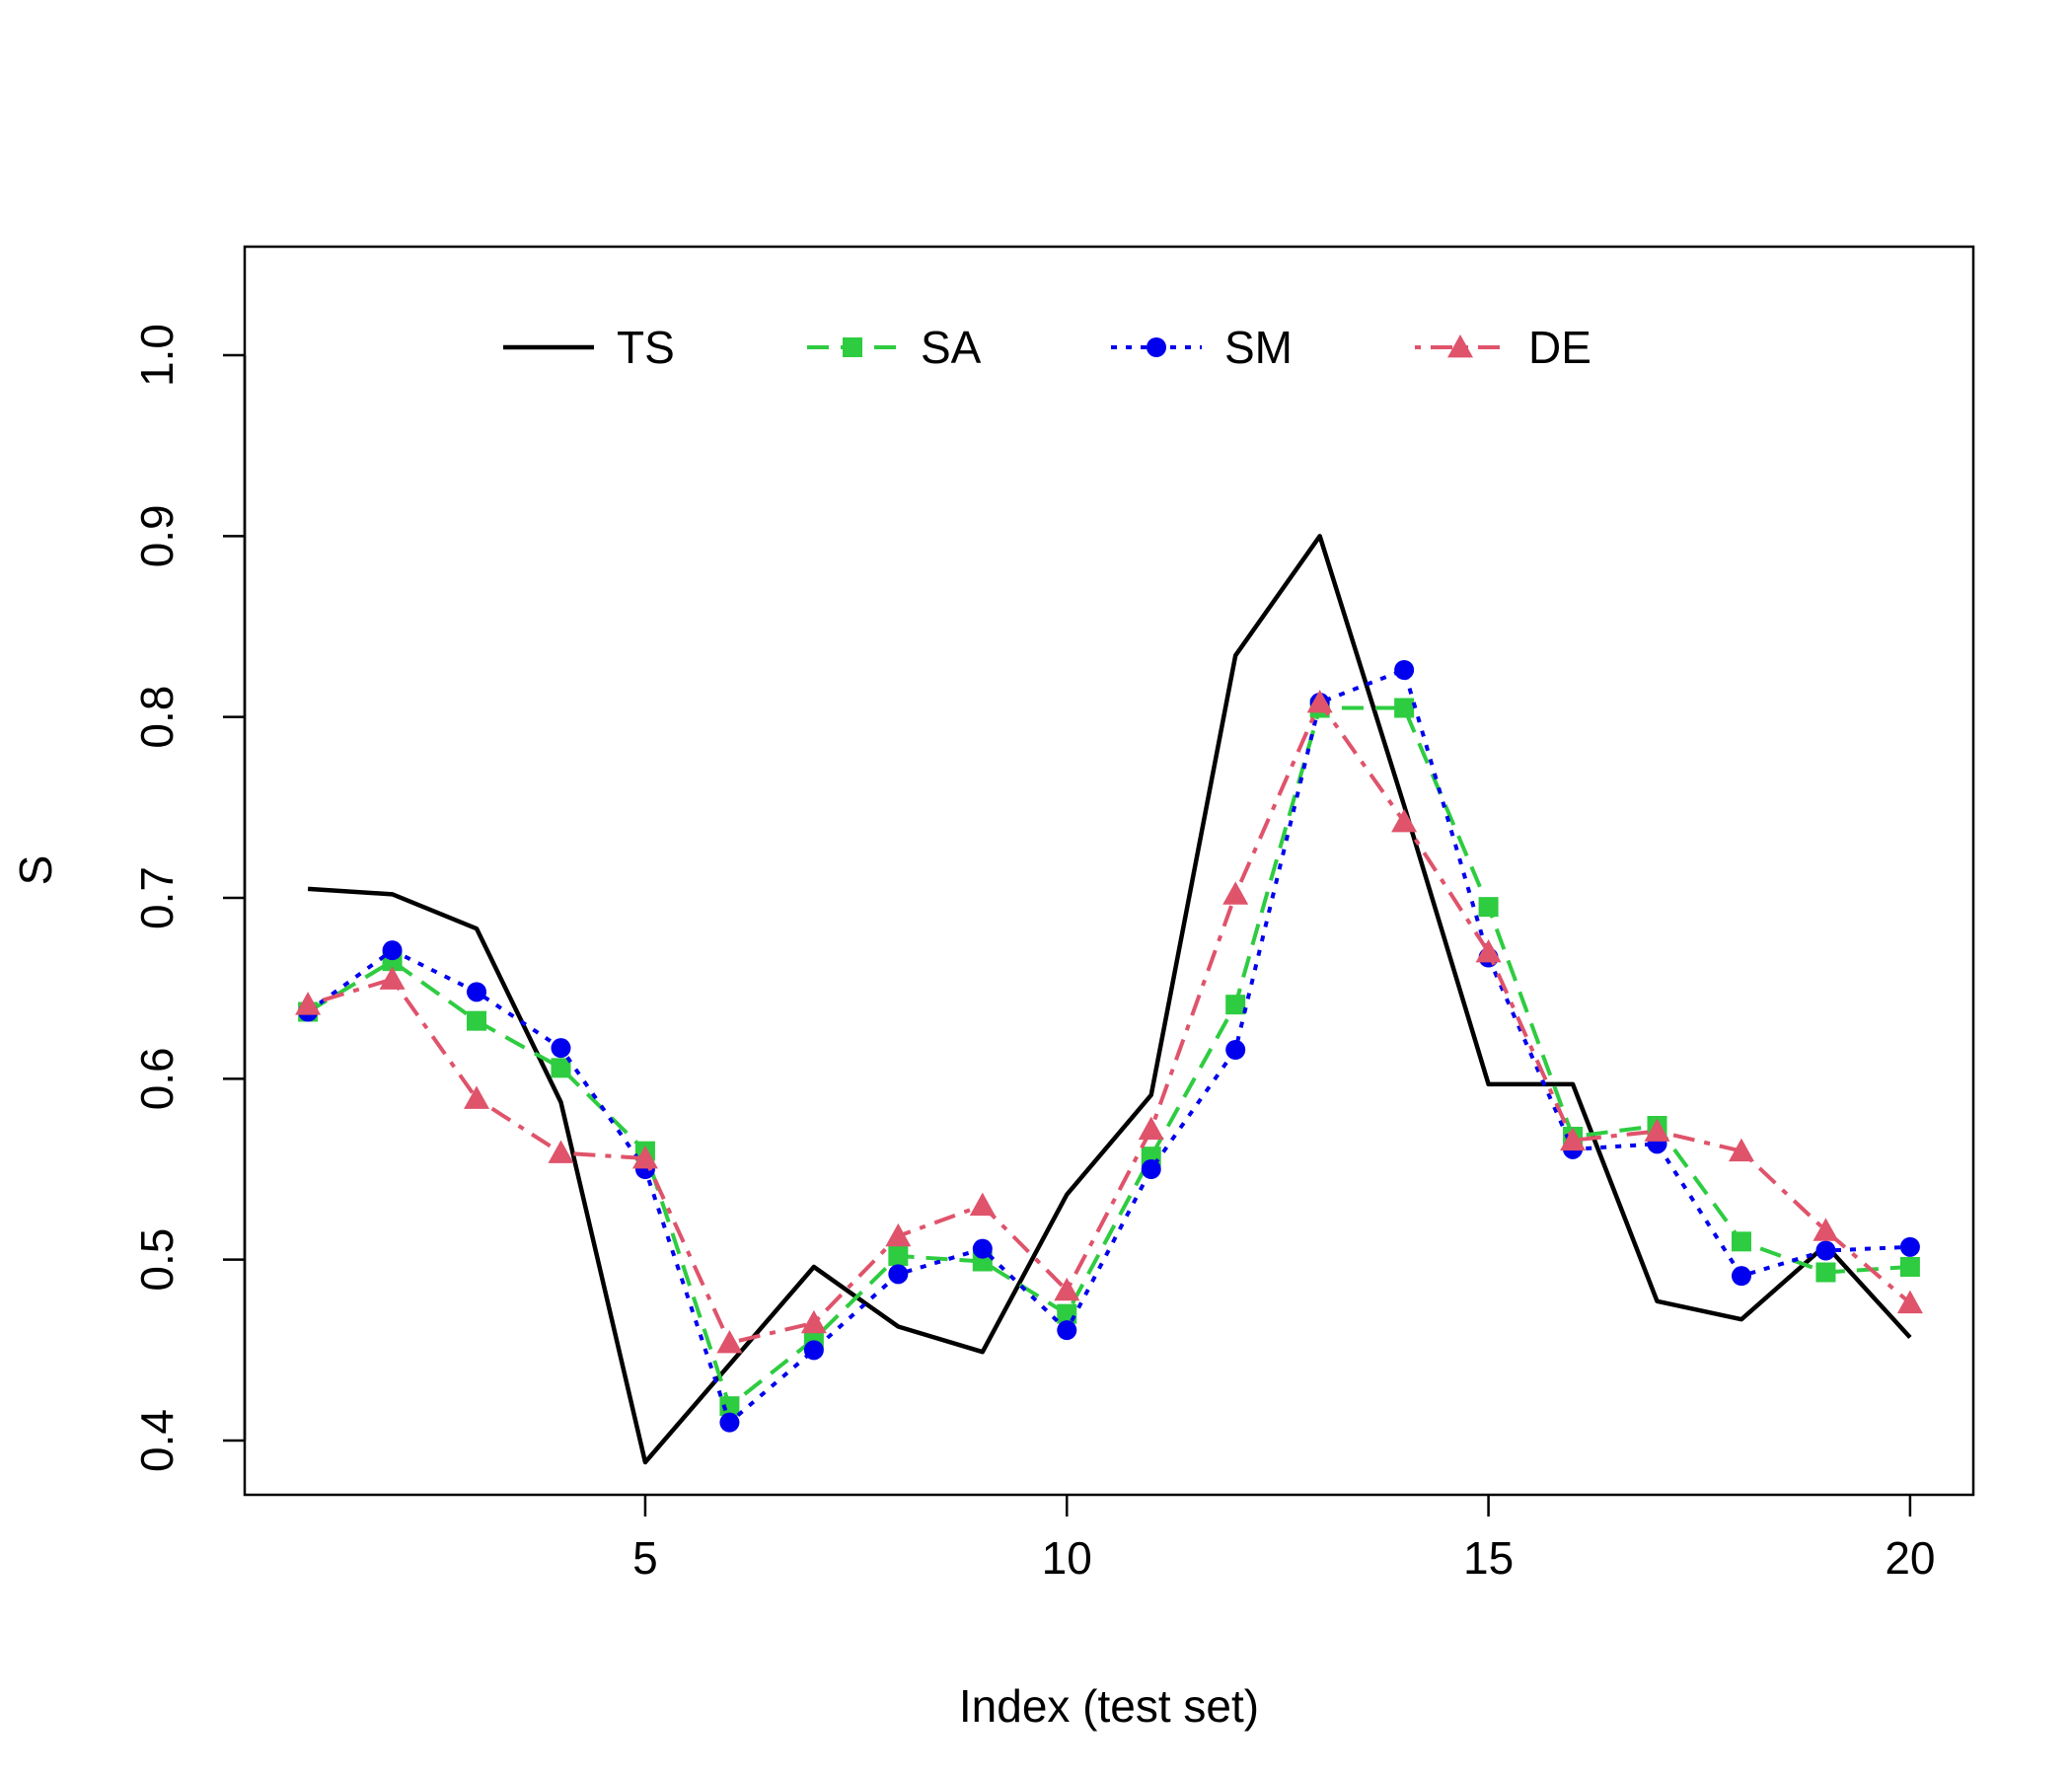  Describe the element at coordinates (157, 718) in the screenshot. I see `y-tick-label-4: 0.8` at that location.